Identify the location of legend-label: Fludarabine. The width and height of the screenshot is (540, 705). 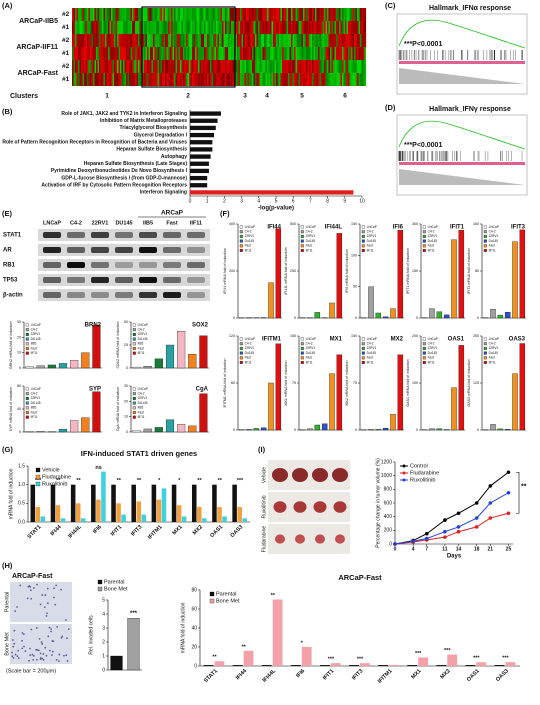
(56, 477).